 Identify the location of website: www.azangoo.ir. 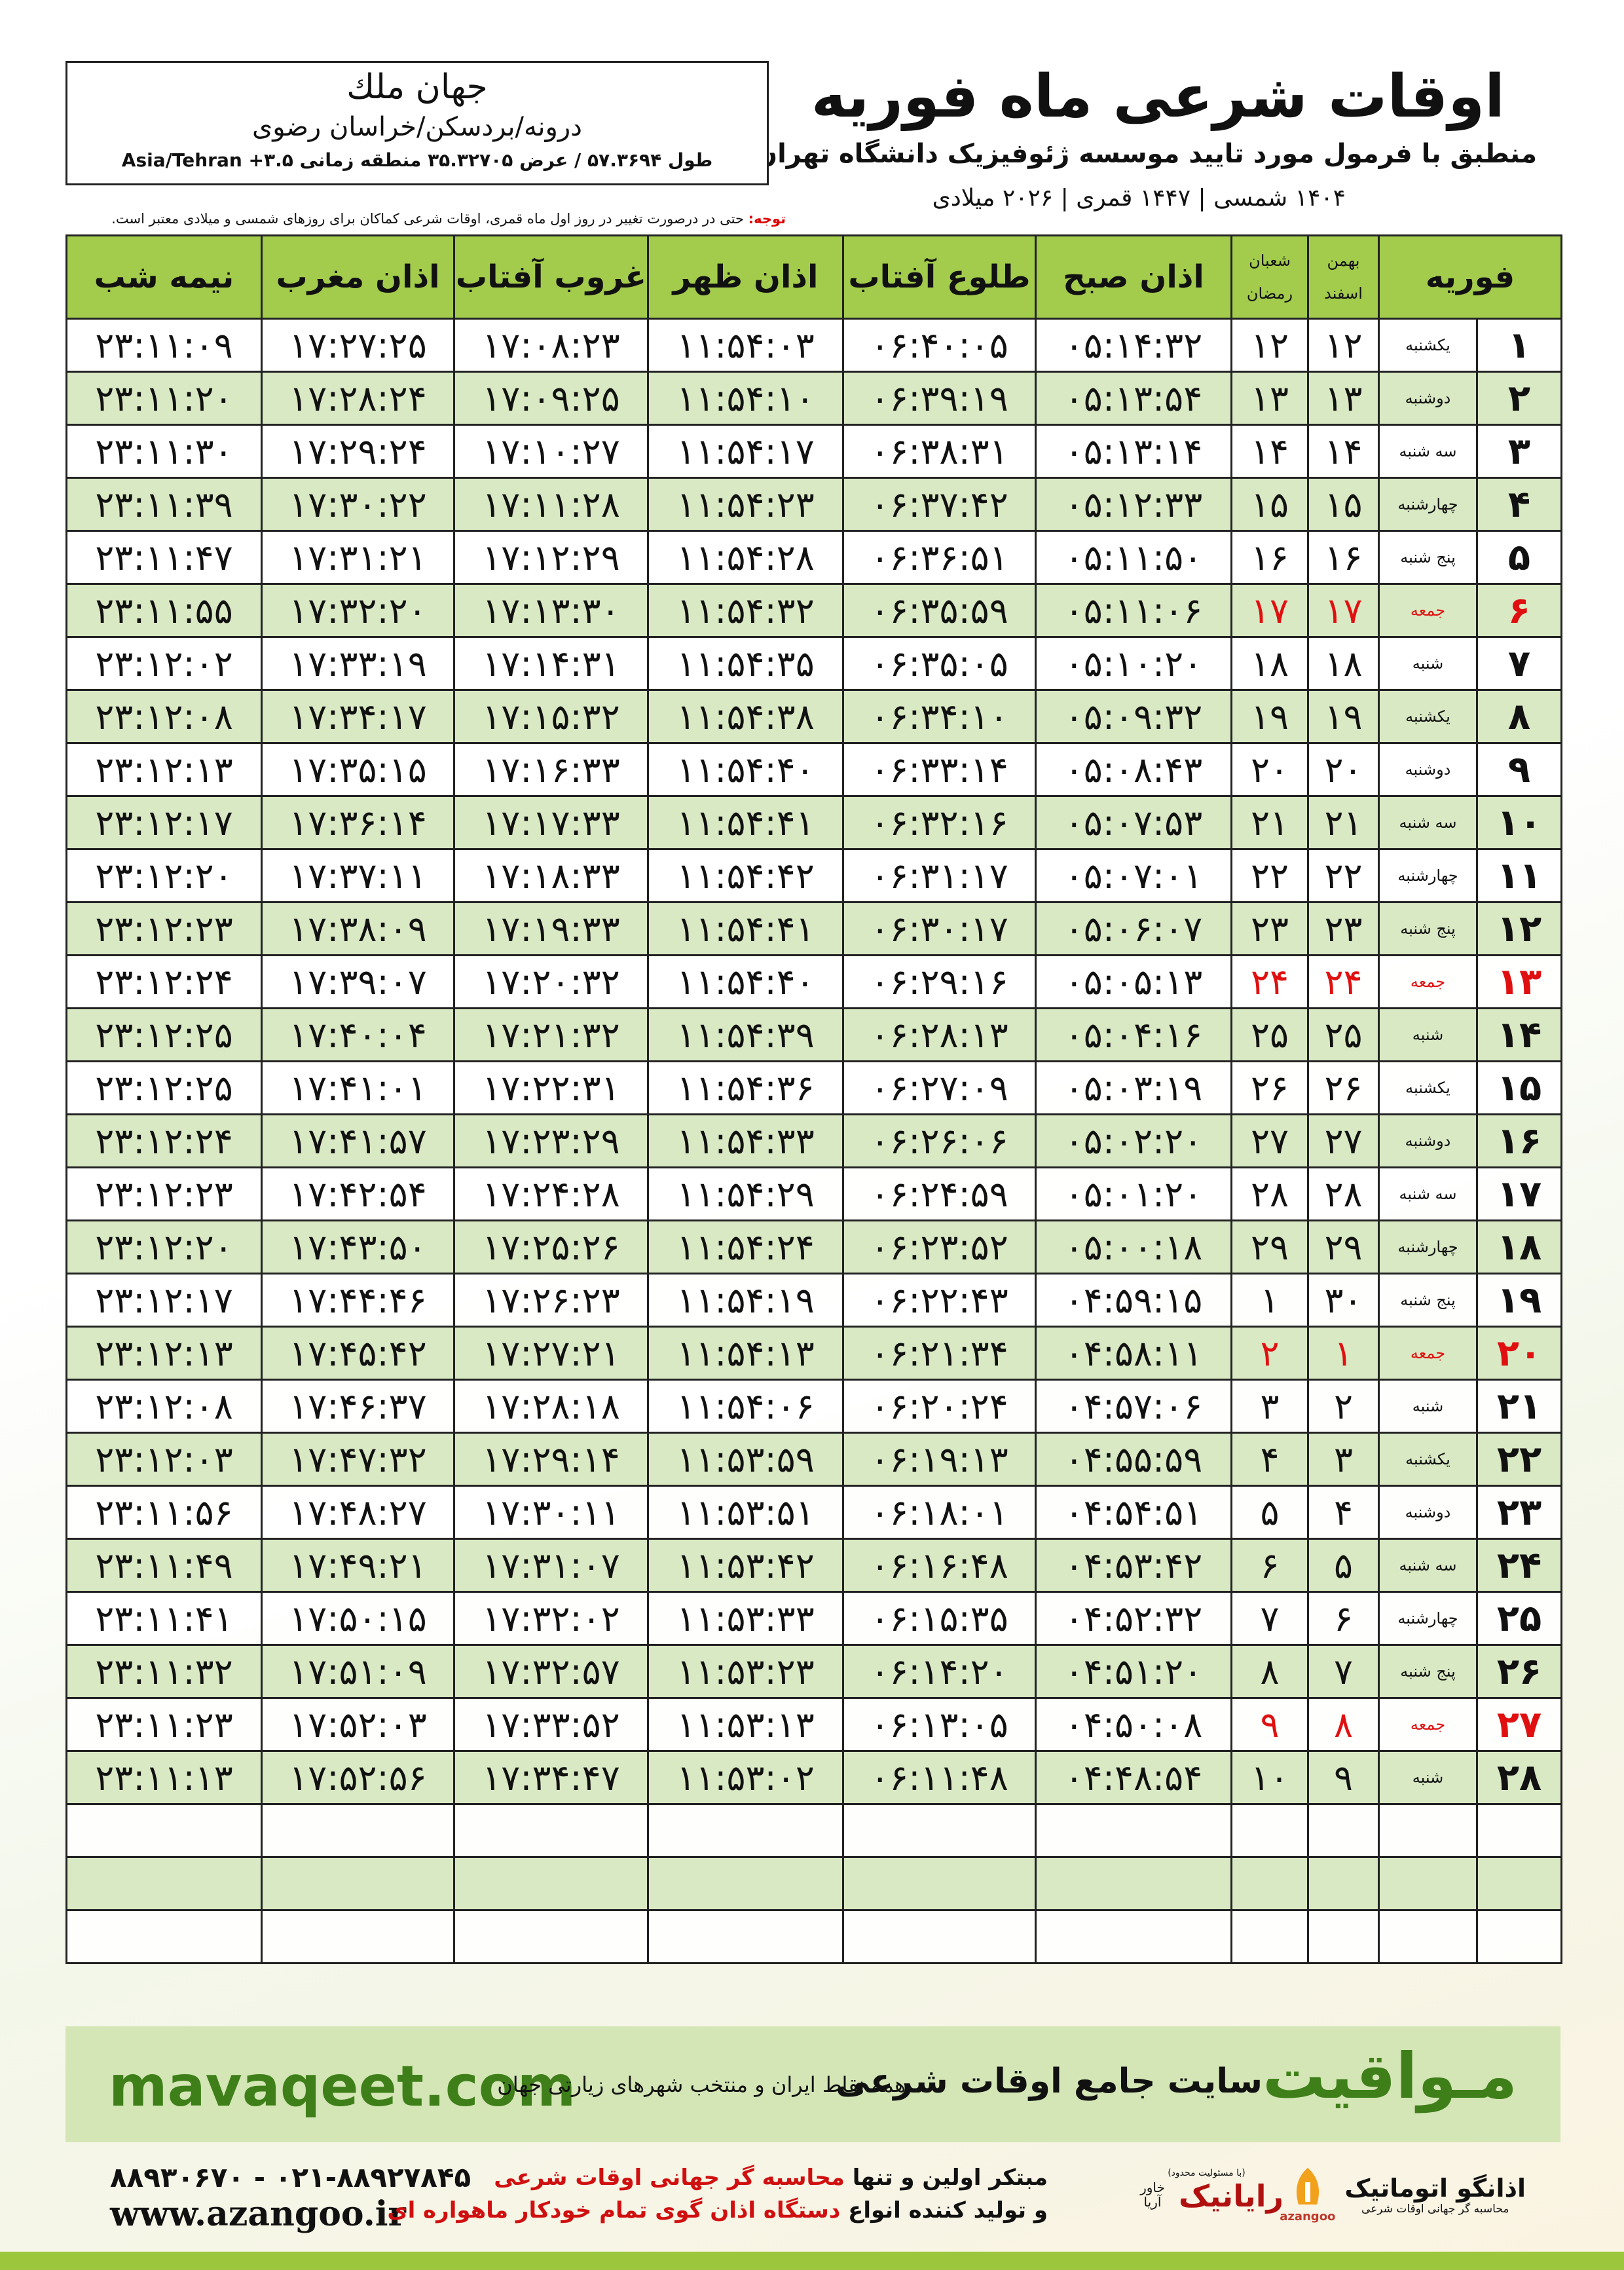
(258, 2214).